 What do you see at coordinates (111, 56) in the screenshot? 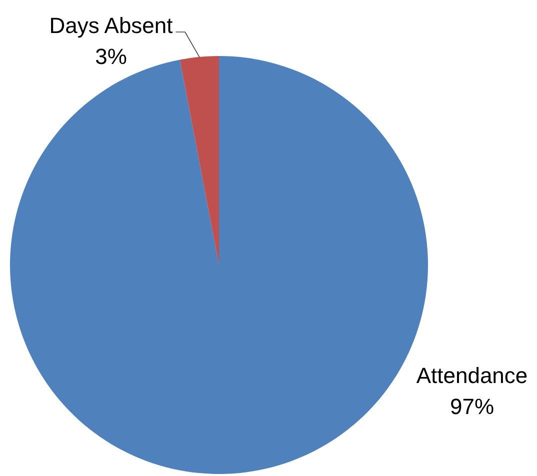
I see `data-label: 3%` at bounding box center [111, 56].